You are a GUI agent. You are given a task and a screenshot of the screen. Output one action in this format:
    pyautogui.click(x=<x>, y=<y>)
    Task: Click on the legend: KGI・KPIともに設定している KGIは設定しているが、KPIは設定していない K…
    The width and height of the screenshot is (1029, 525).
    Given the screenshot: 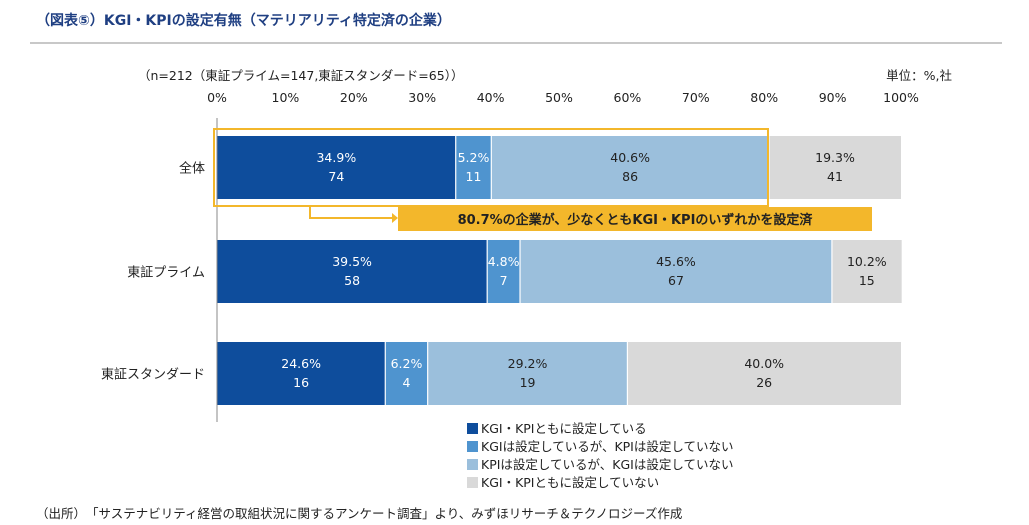 What is the action you would take?
    pyautogui.click(x=600, y=455)
    